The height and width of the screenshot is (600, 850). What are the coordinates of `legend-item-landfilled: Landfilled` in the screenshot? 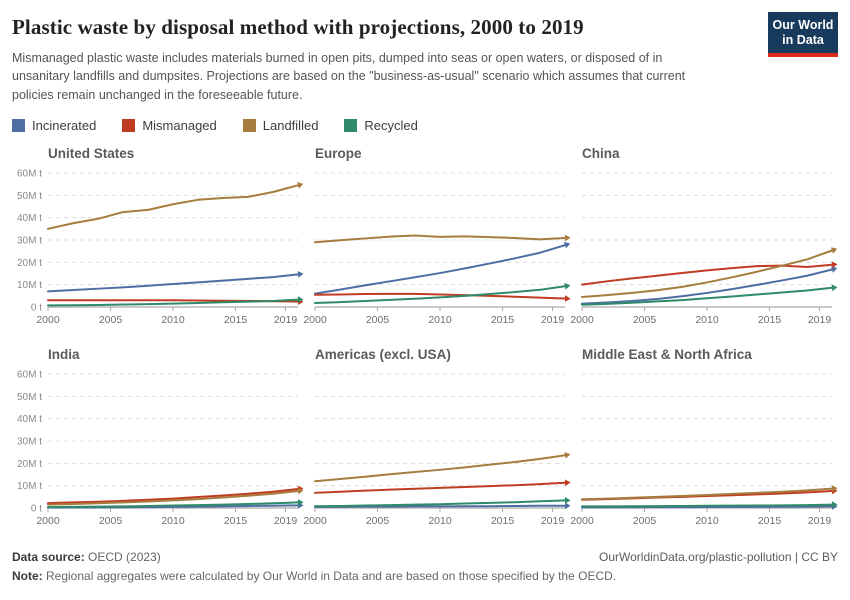 It's located at (280, 125).